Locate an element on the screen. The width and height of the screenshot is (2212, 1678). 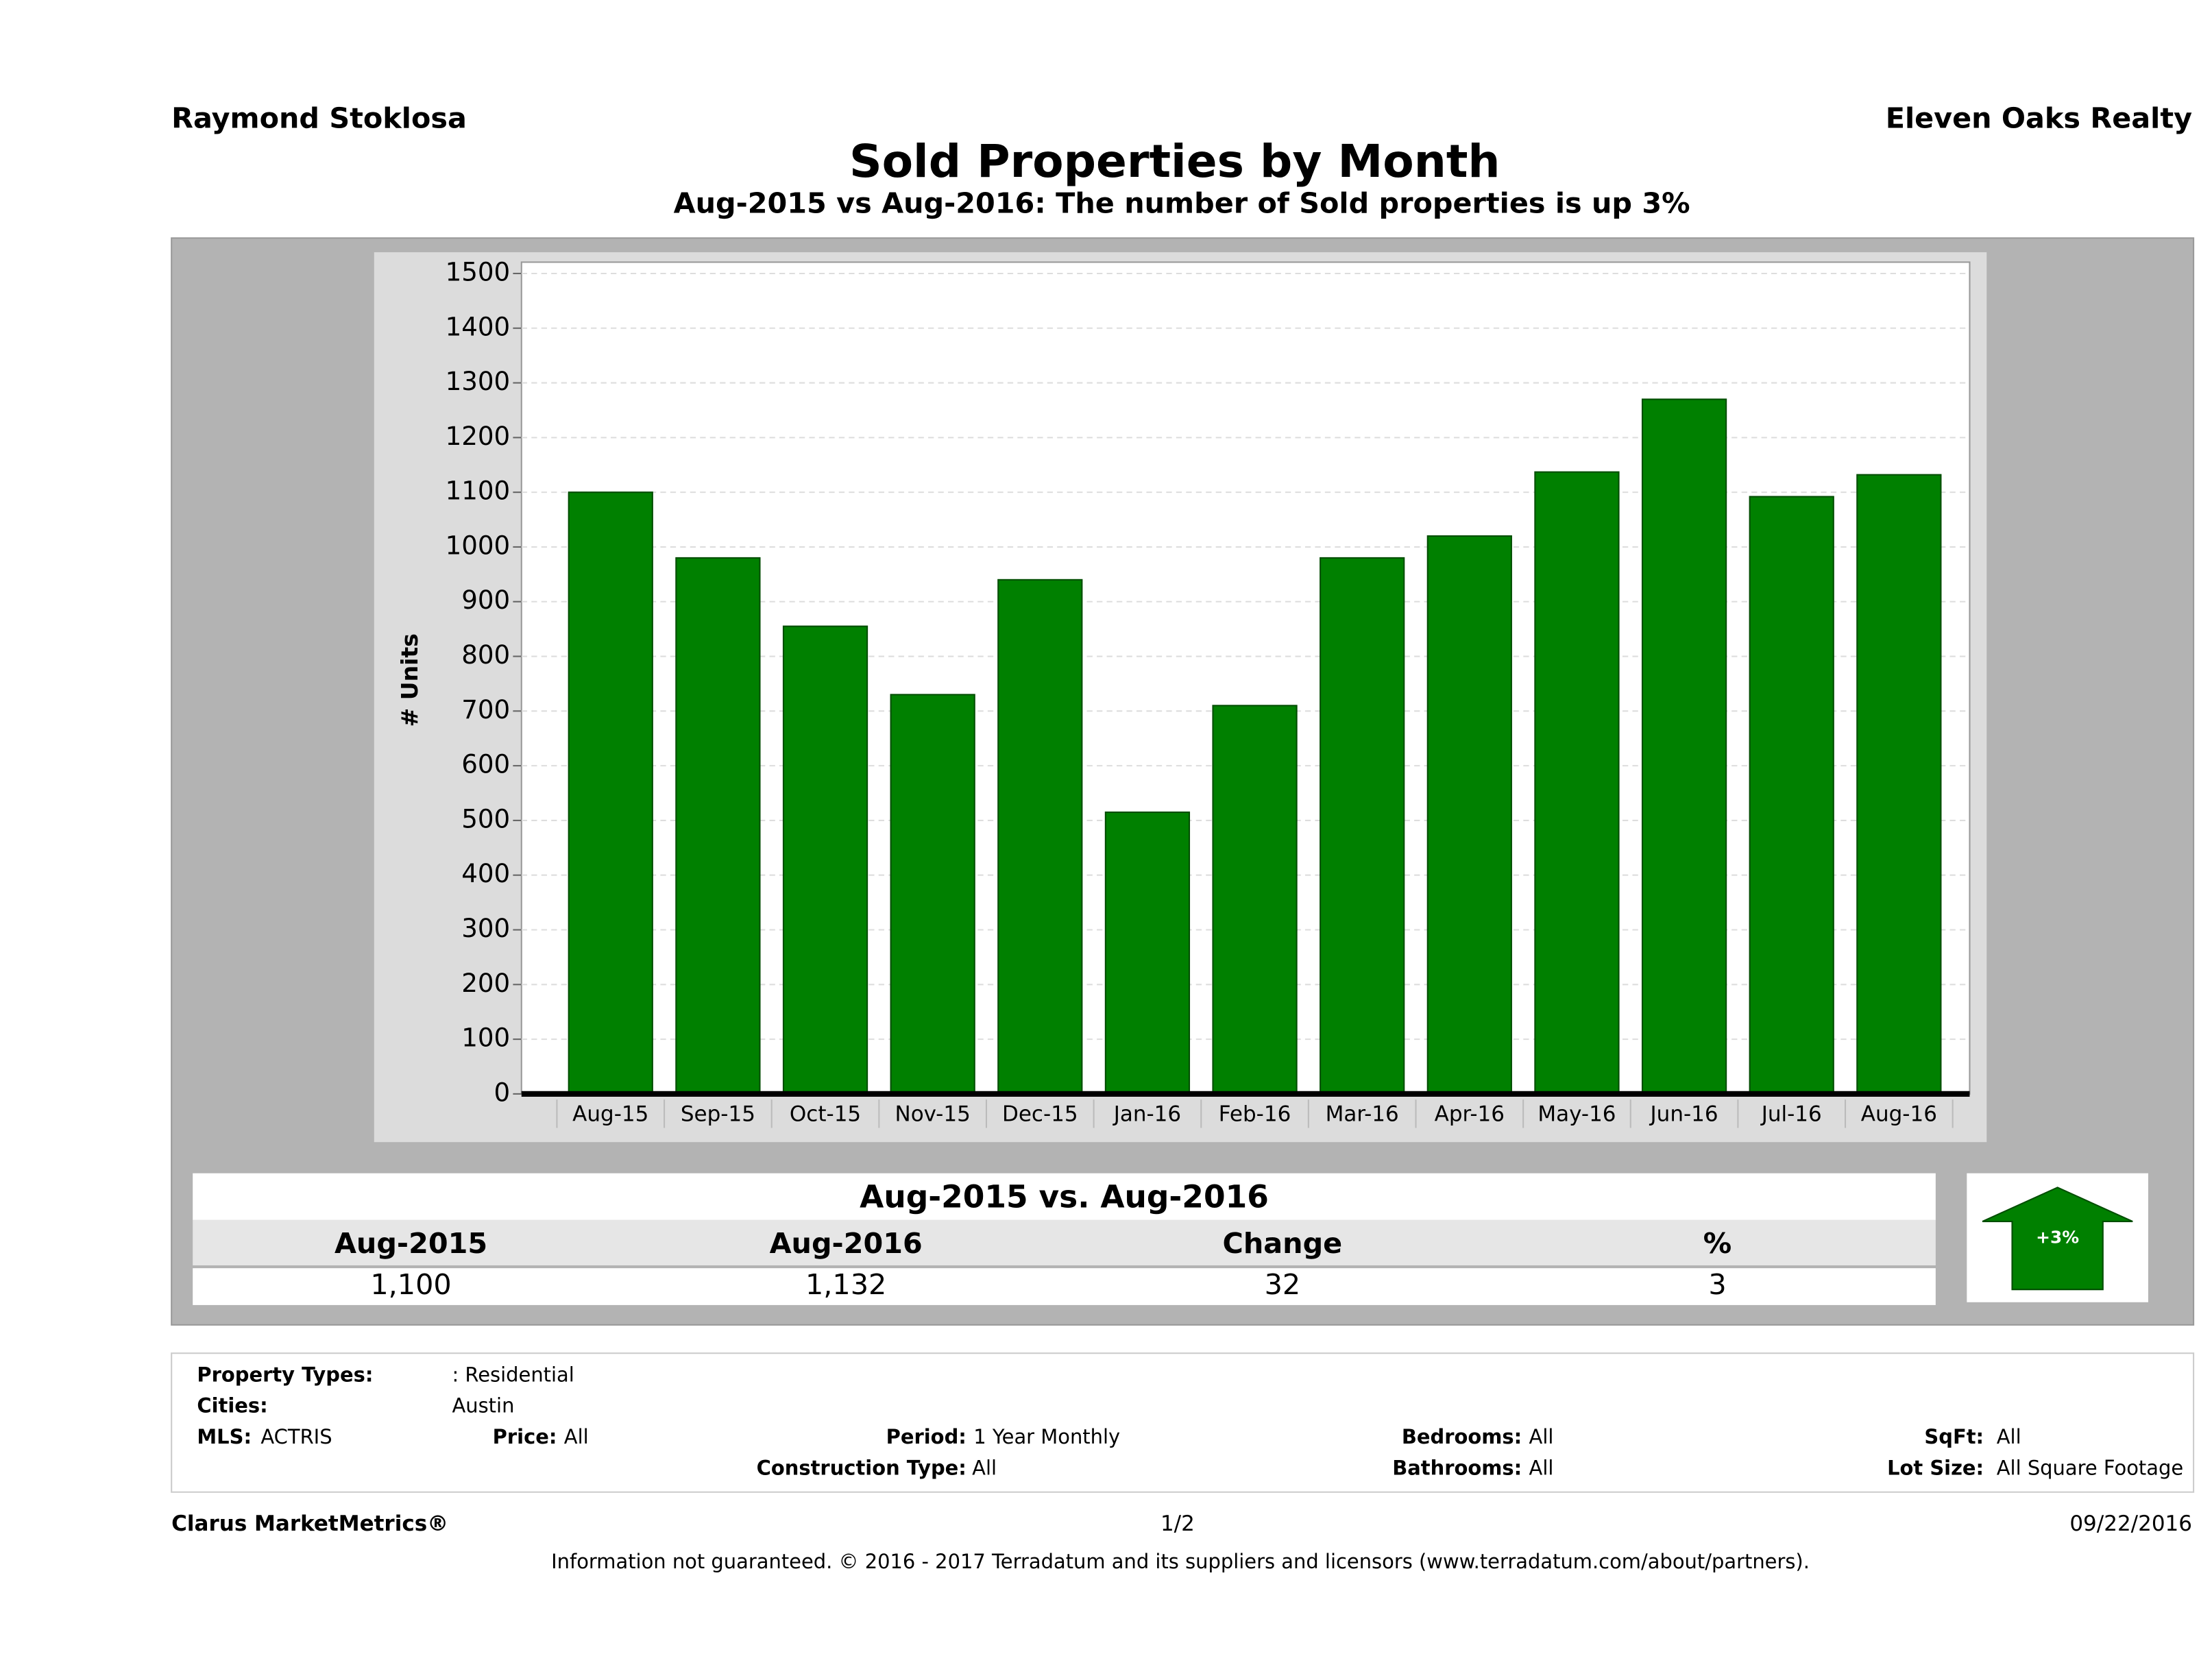
x-tick-label: Mar-16 is located at coordinates (1363, 1114).